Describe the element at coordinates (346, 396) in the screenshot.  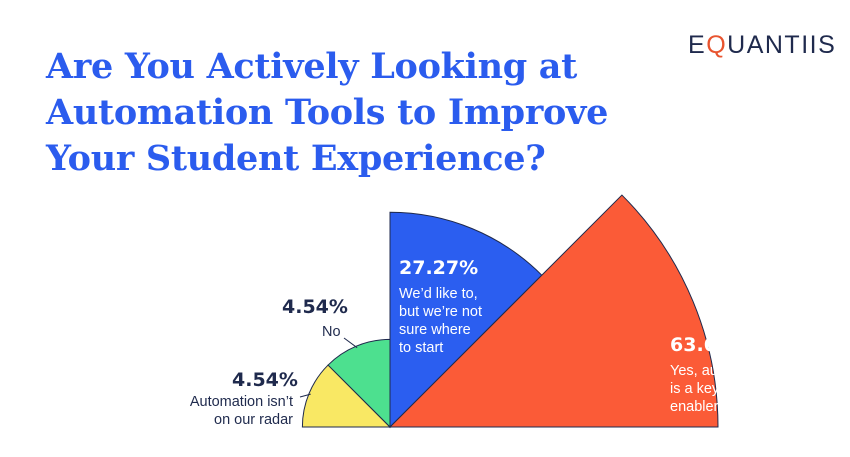
I see `slice-automation-not-on-radar` at that location.